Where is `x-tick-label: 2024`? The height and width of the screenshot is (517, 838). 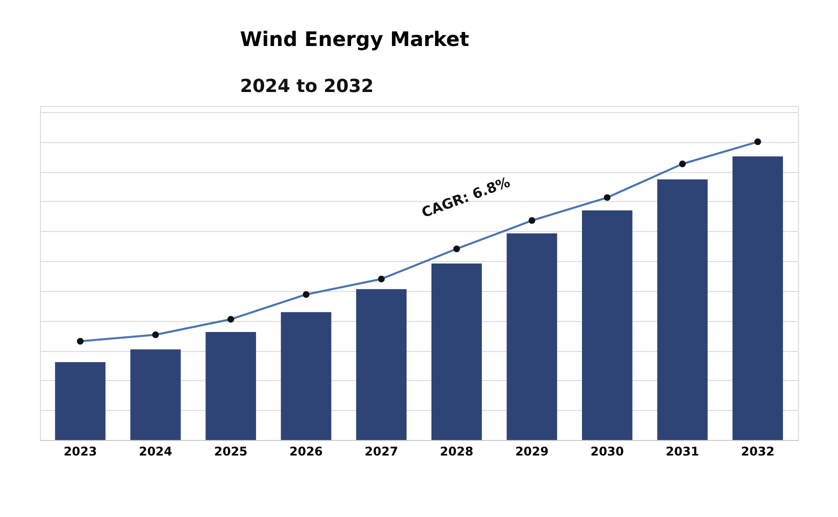
x-tick-label: 2024 is located at coordinates (155, 451).